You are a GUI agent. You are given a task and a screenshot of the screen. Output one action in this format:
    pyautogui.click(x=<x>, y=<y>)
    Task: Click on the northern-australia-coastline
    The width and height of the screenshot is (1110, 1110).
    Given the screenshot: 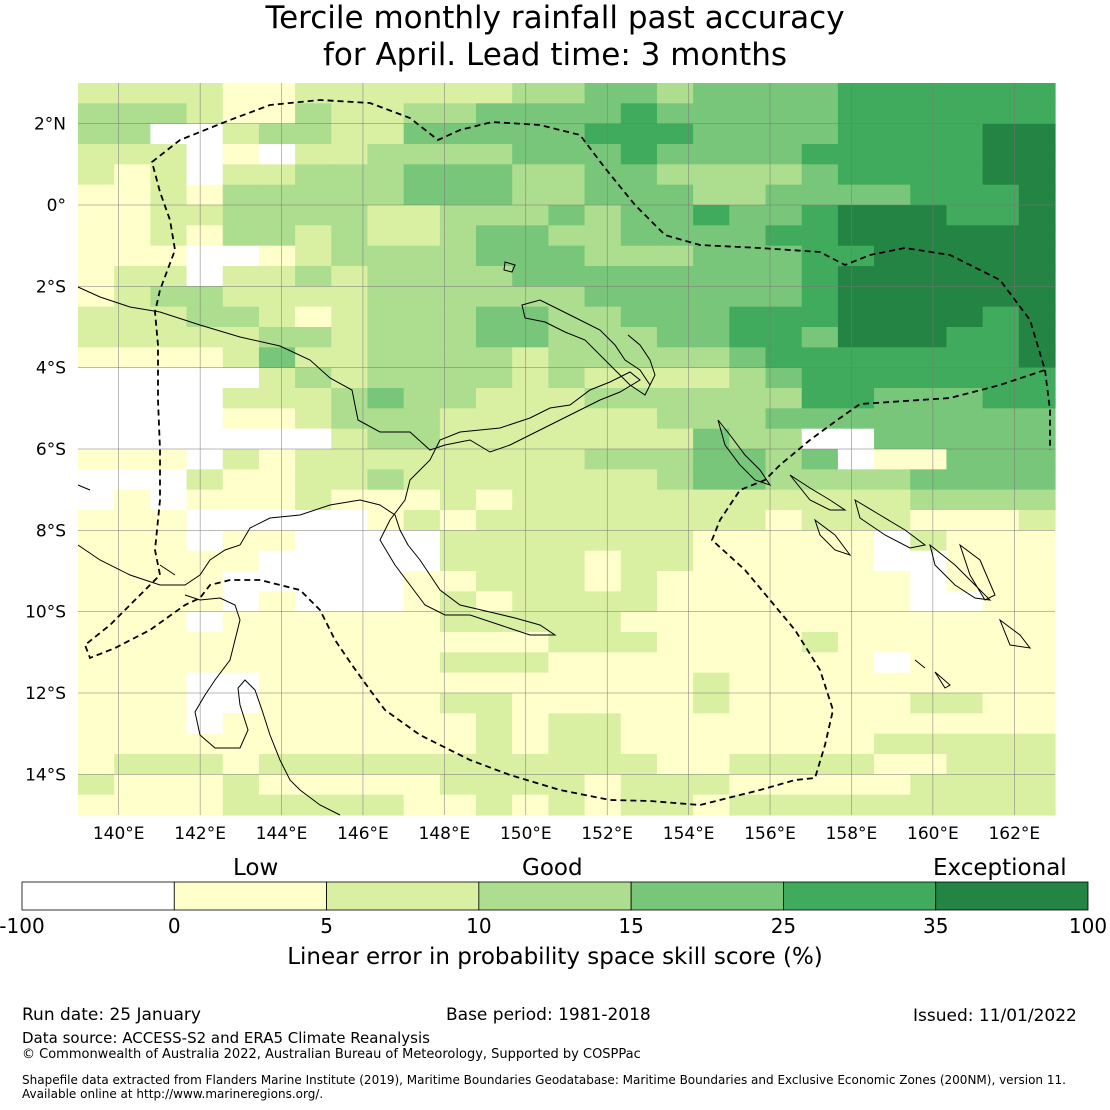 What is the action you would take?
    pyautogui.click(x=126, y=530)
    